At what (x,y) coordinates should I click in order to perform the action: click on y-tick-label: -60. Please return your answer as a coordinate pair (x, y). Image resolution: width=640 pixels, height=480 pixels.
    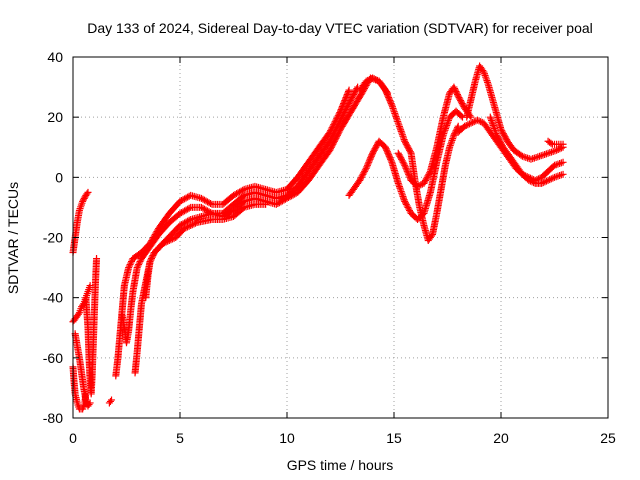
    Looking at the image, I should click on (53, 358).